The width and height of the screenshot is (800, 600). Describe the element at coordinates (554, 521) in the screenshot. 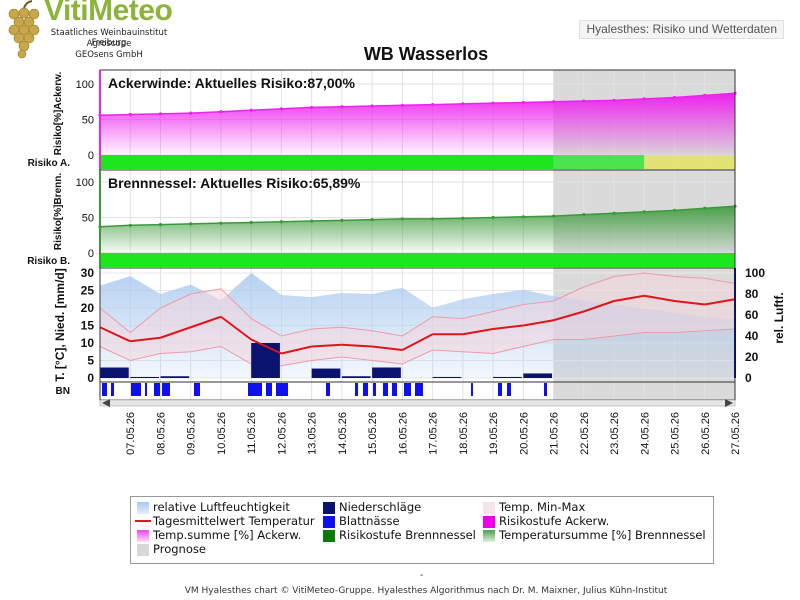

I see `legend-item-risk-ackerw: Risikostufe Ackerw.` at that location.